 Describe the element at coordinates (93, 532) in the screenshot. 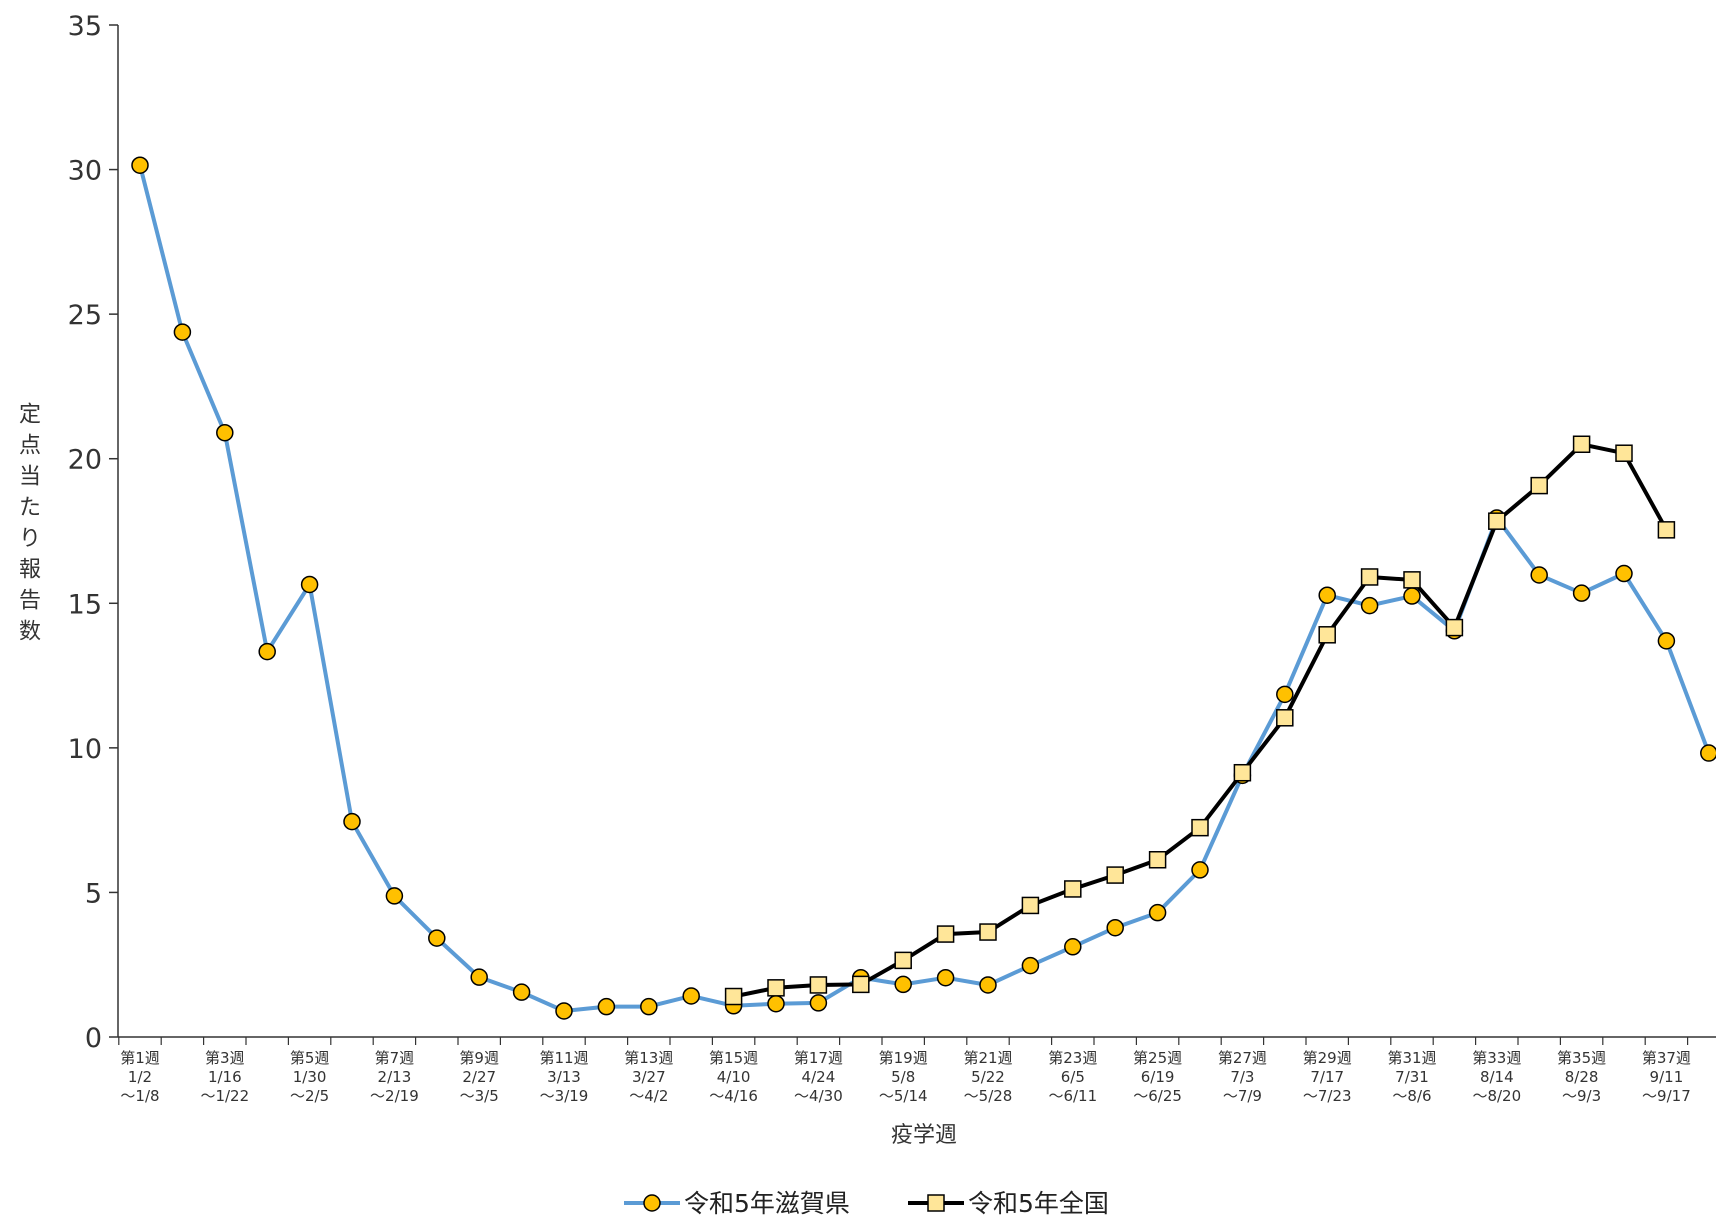

I see `y-axis-ticks: 0 5 10 15 20 25 30 35` at that location.